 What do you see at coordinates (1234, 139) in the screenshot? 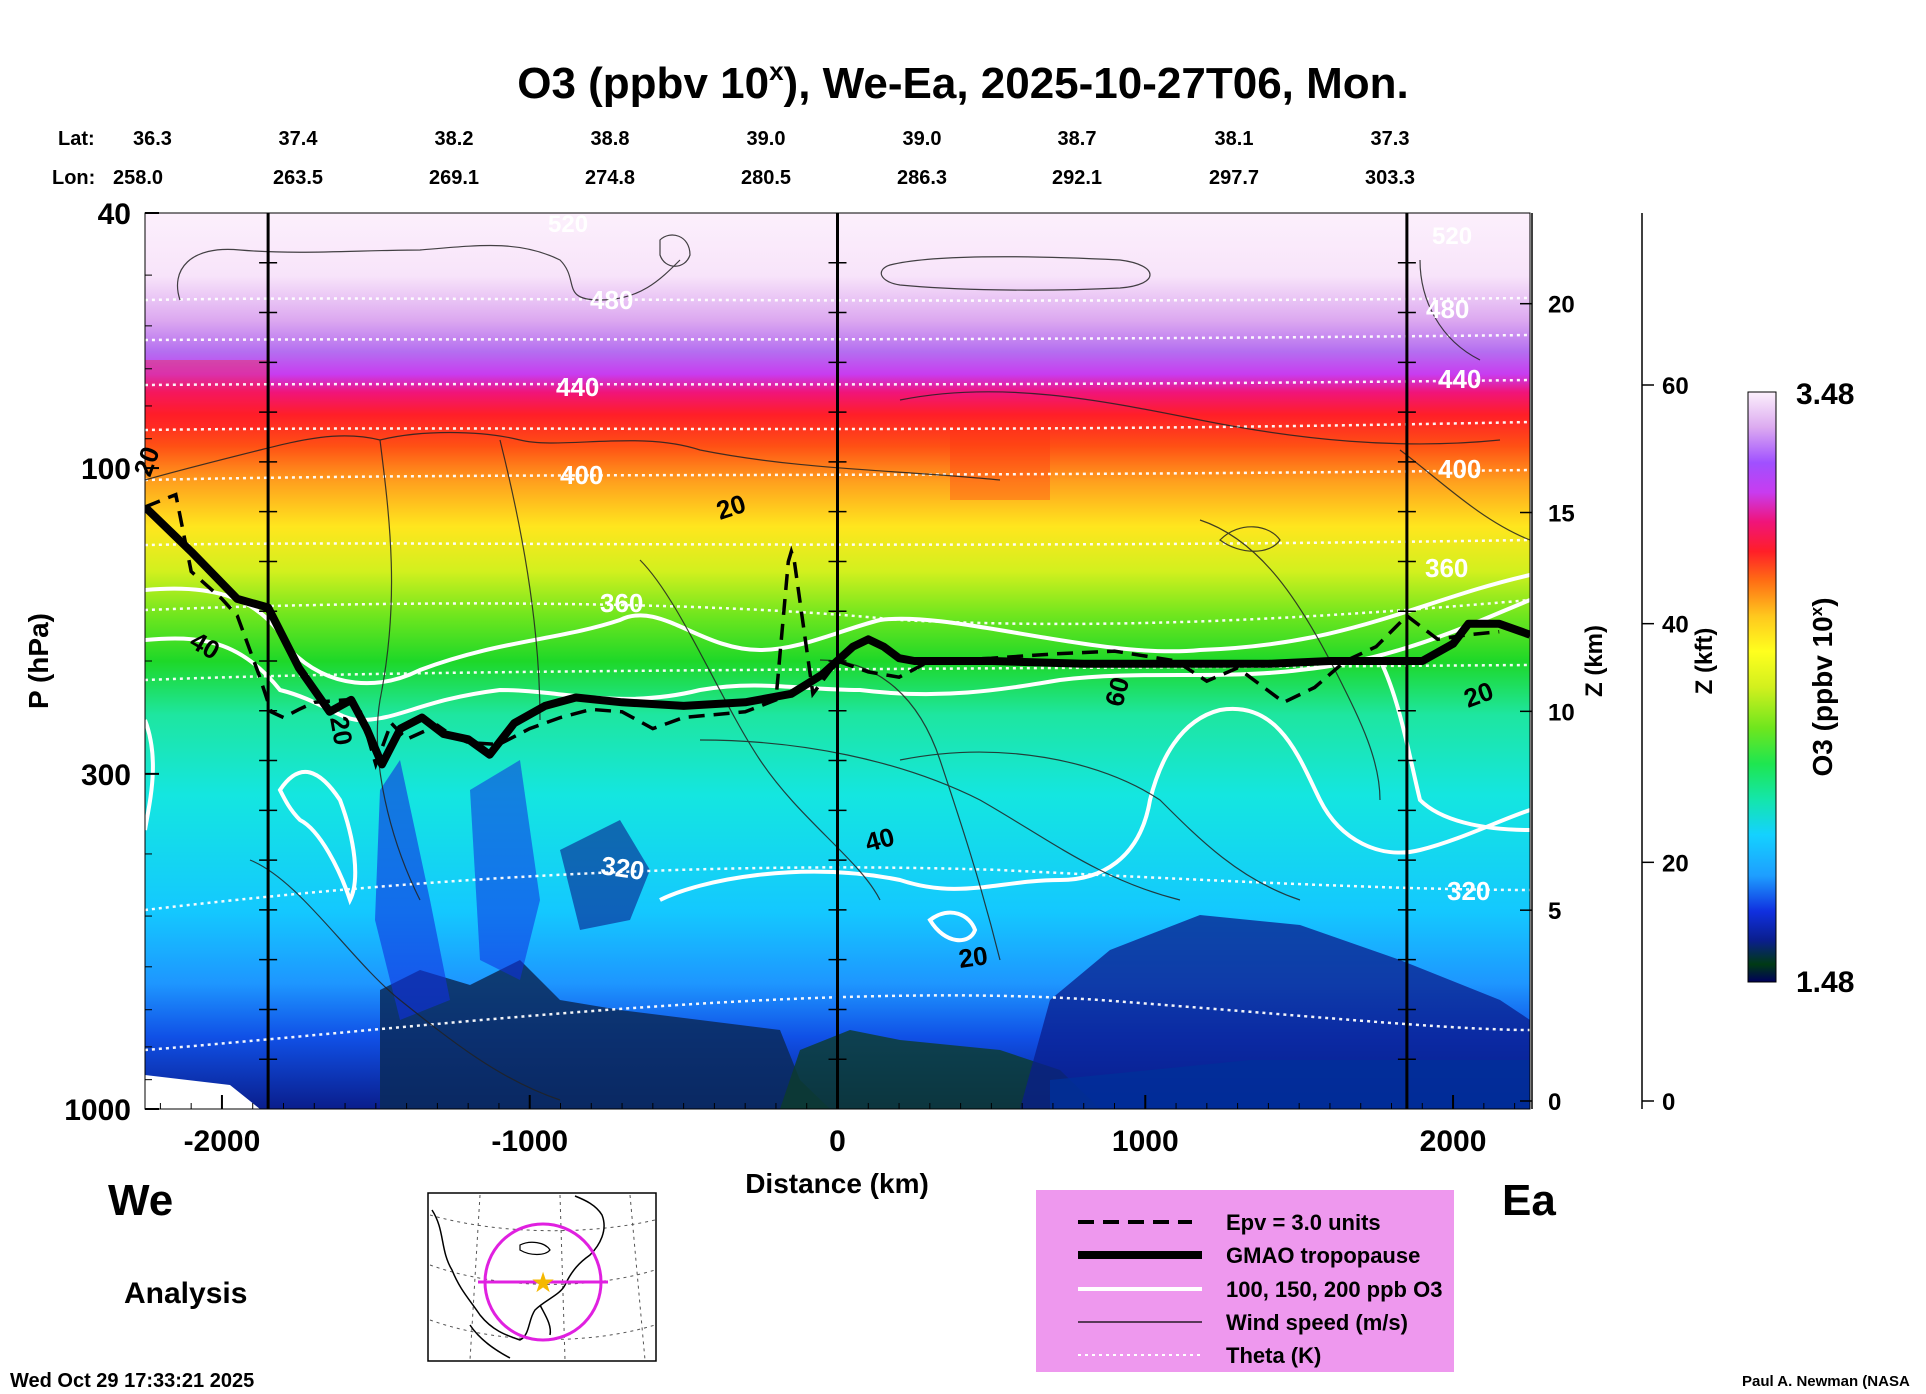
I see `lat-value: 38.1` at bounding box center [1234, 139].